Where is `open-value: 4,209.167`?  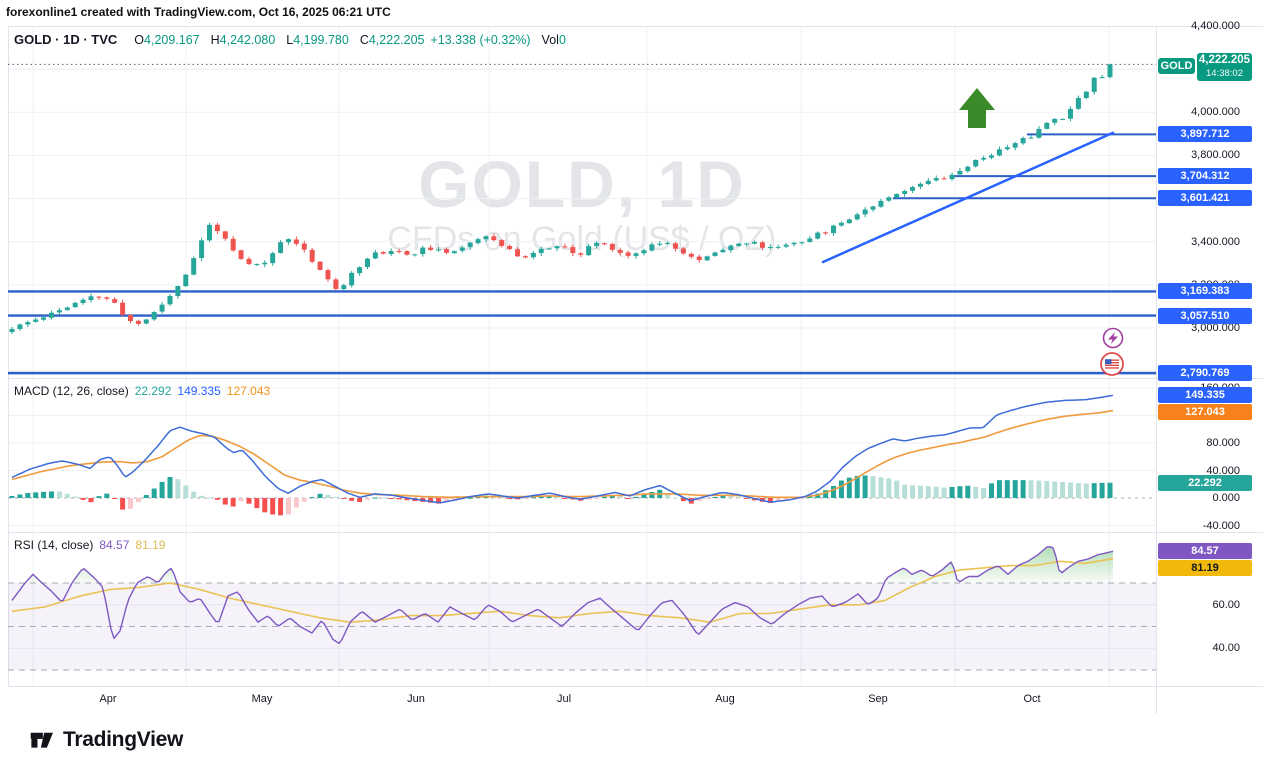
open-value: 4,209.167 is located at coordinates (172, 39).